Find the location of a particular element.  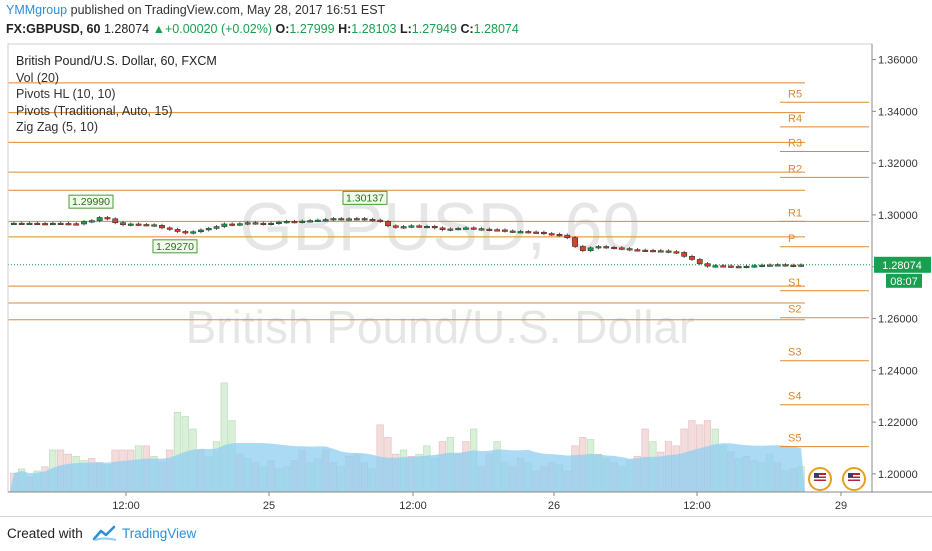

last-price-tag is located at coordinates (902, 264).